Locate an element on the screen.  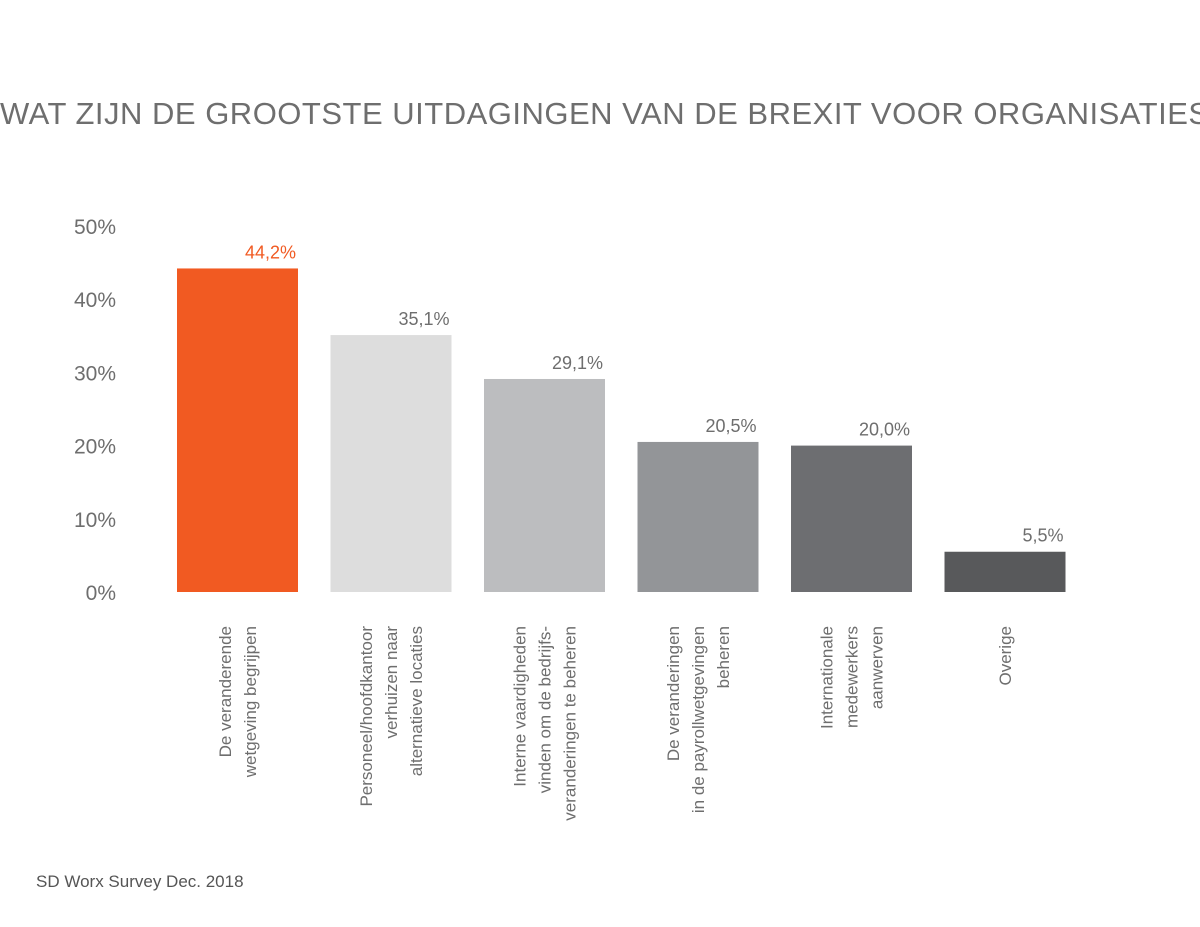
y-tick-label: 50% is located at coordinates (95, 227).